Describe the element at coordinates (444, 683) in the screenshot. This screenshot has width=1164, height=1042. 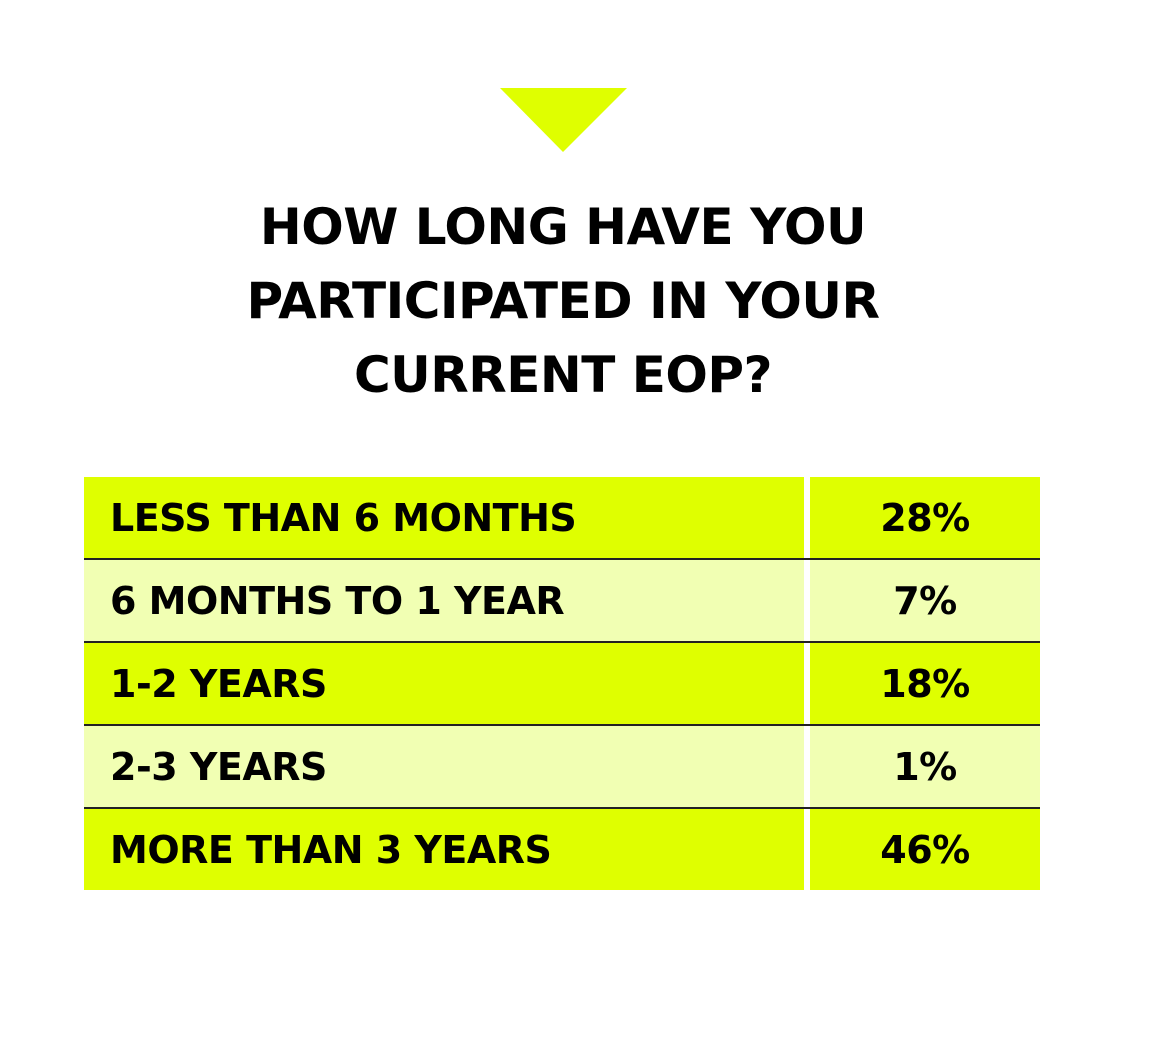
I see `row-label: 1-2 YEARS` at that location.